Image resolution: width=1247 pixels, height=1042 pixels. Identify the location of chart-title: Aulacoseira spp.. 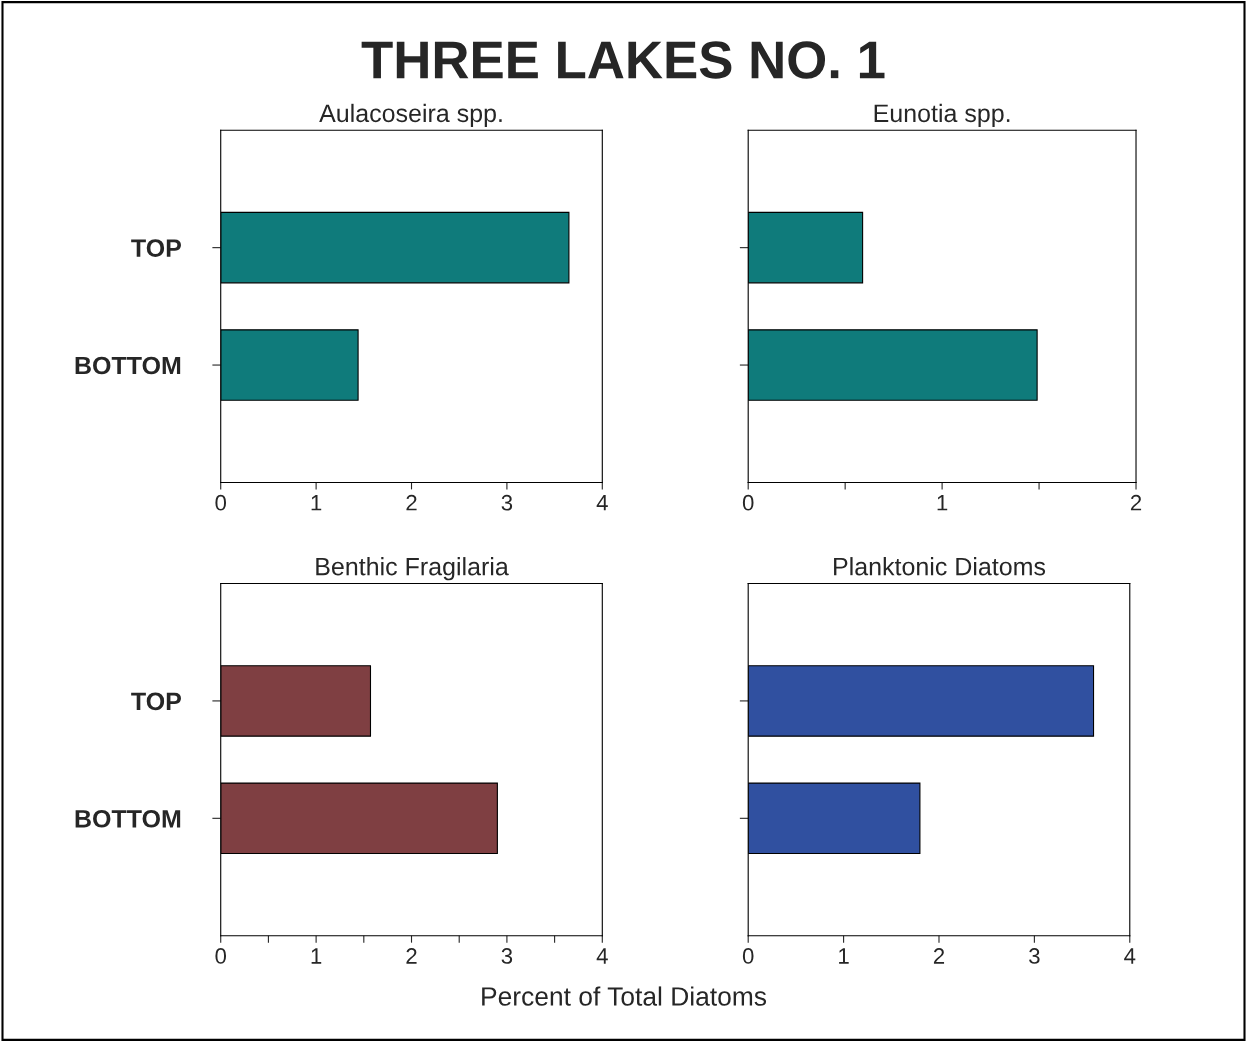
(410, 115).